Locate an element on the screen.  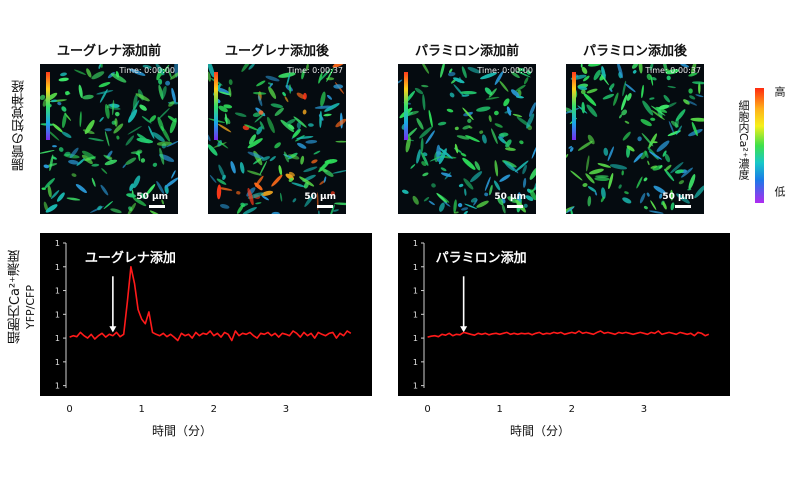
micrograph-paramylon-before: Time: 0:00:00 50 µm is located at coordinates (467, 139).